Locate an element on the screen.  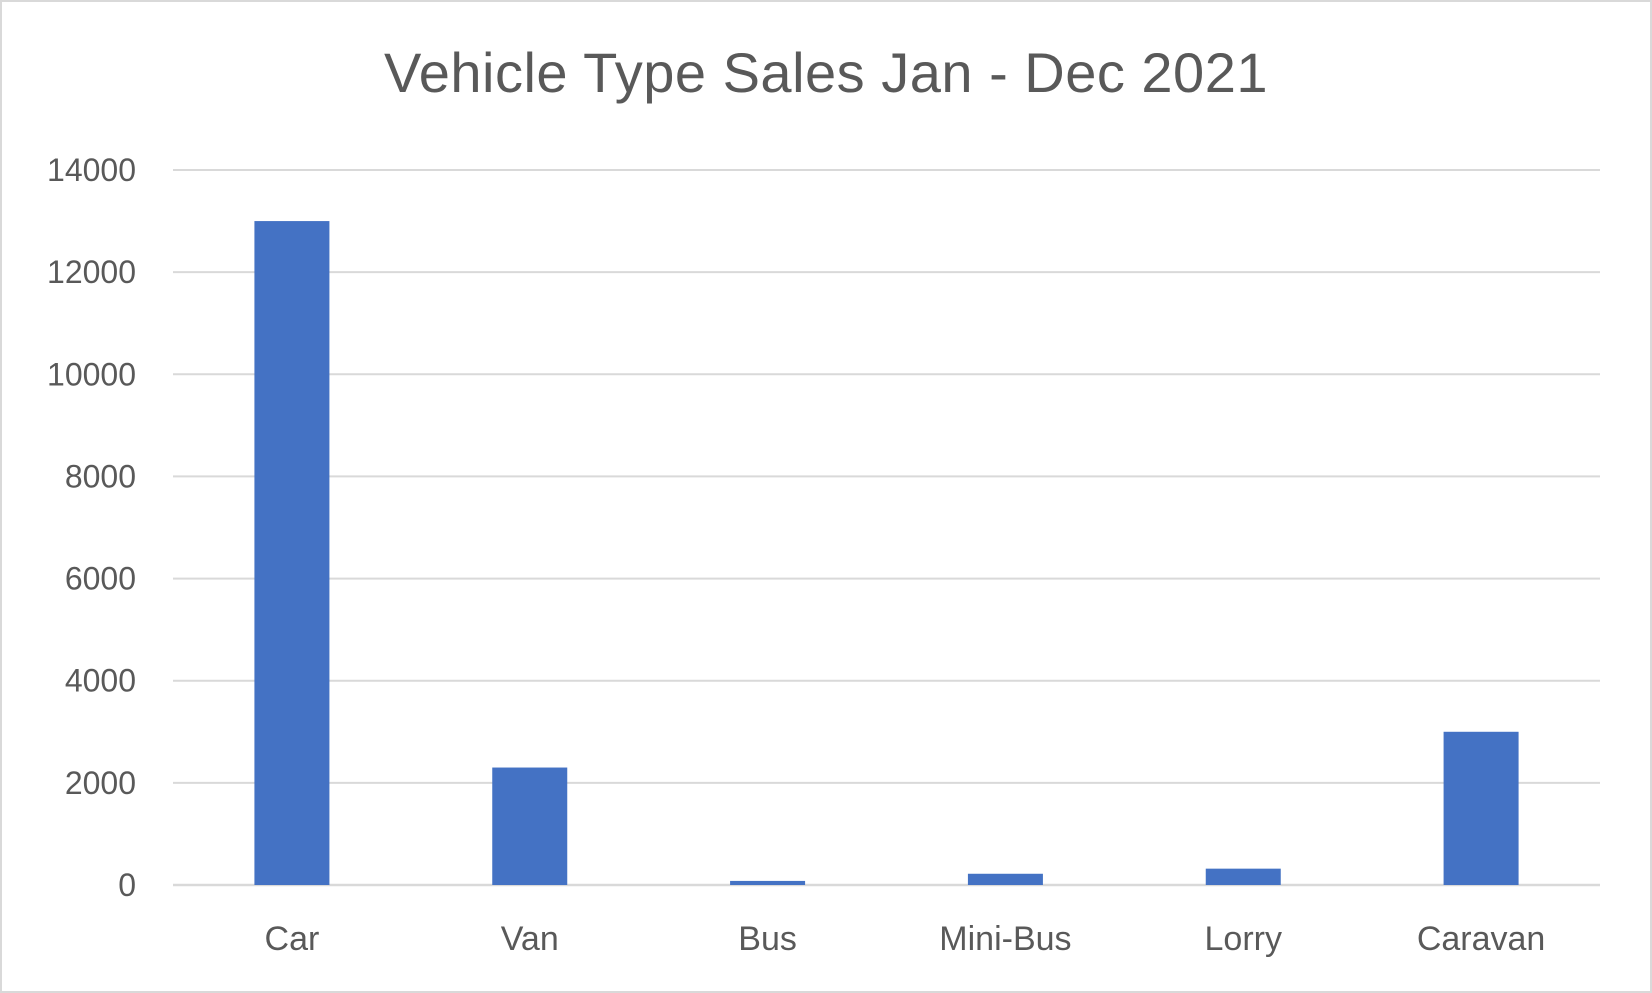
x-category-label: Bus is located at coordinates (767, 939).